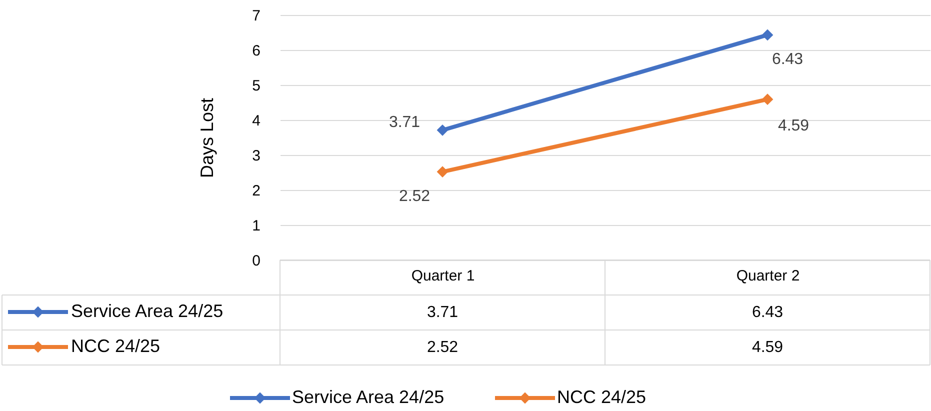 Image resolution: width=931 pixels, height=411 pixels. I want to click on annotation: 3.71, so click(404, 123).